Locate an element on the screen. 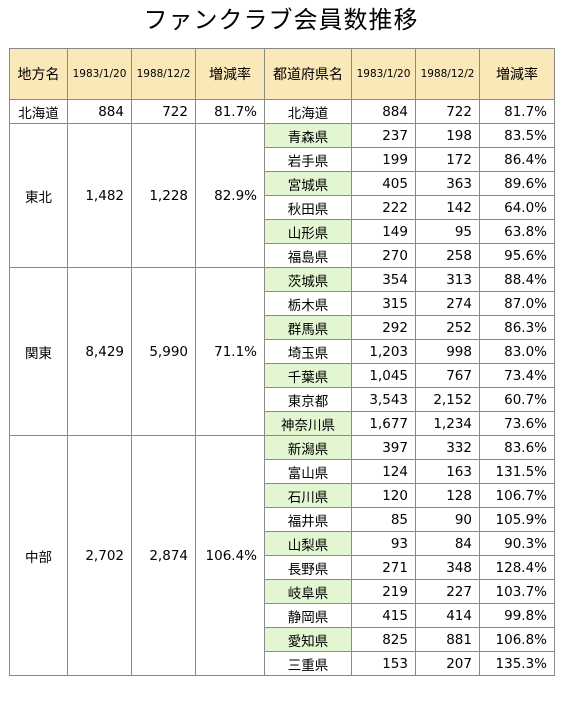  prefecture-name-cell: 青森県 is located at coordinates (308, 135).